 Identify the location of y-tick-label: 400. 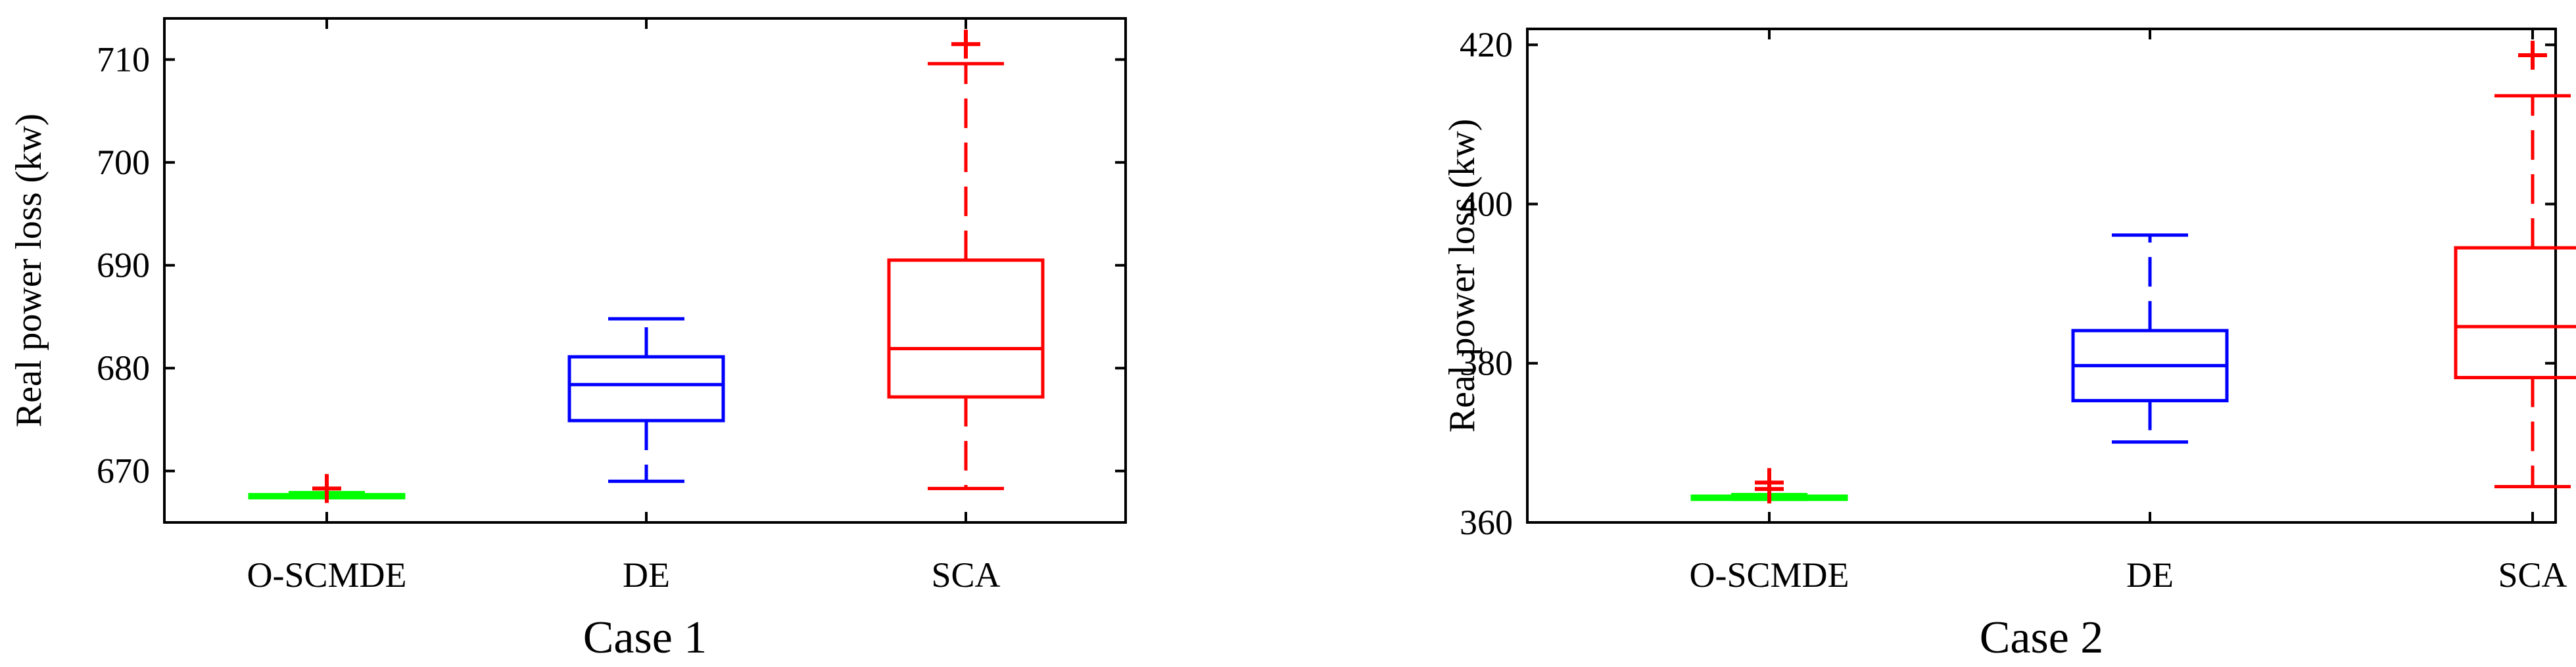
(1487, 204).